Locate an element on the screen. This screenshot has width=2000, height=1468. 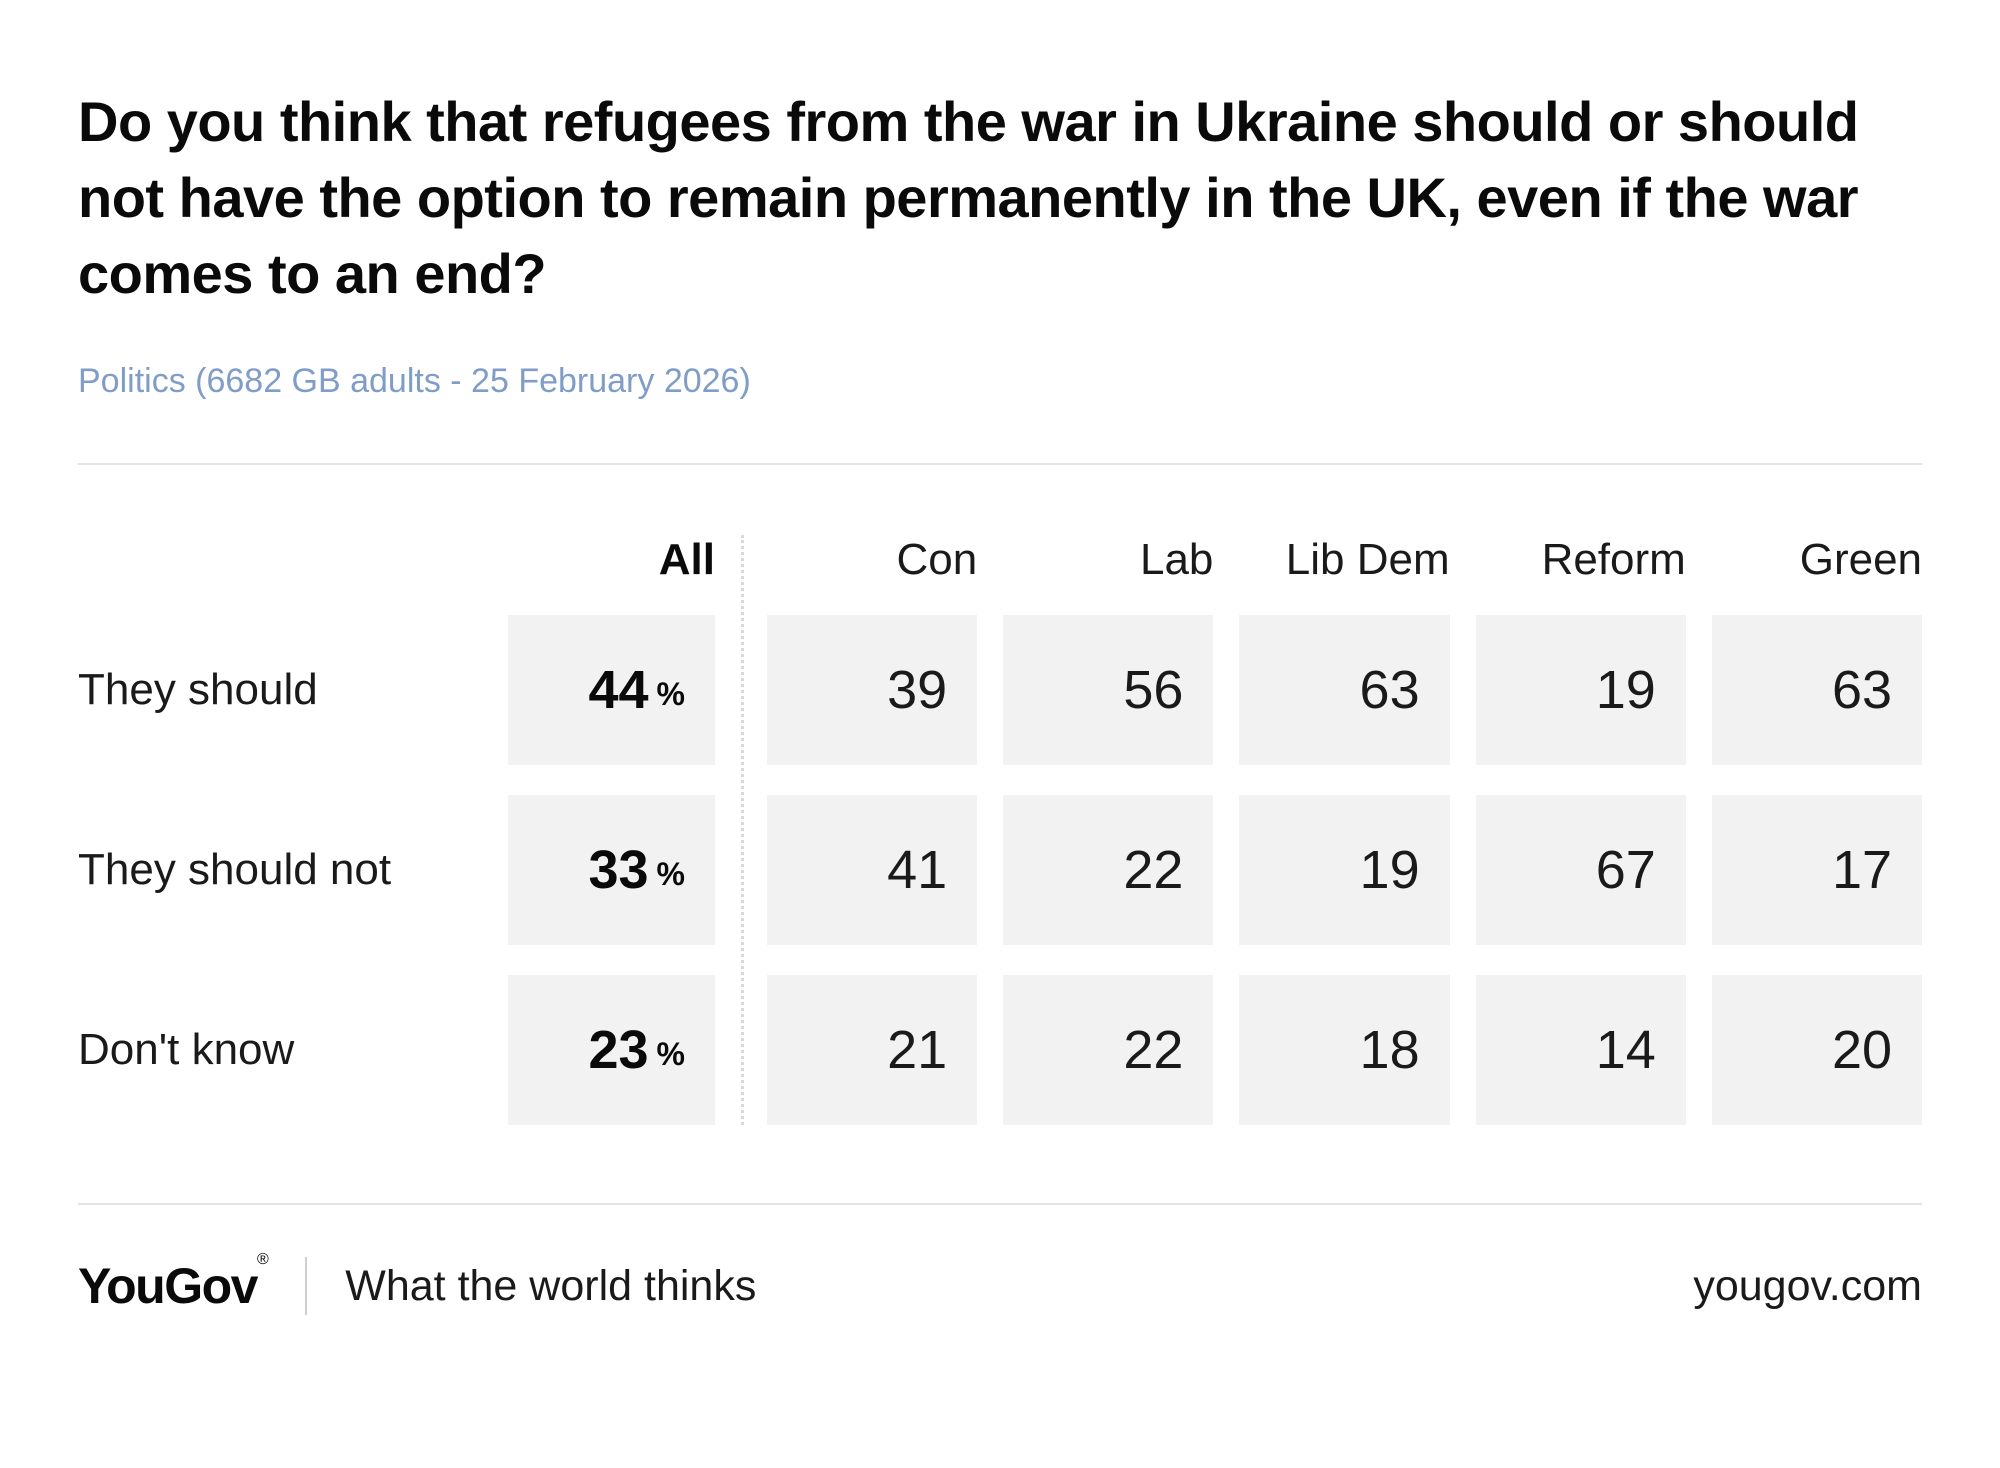
all-value: 23% is located at coordinates (611, 1050).